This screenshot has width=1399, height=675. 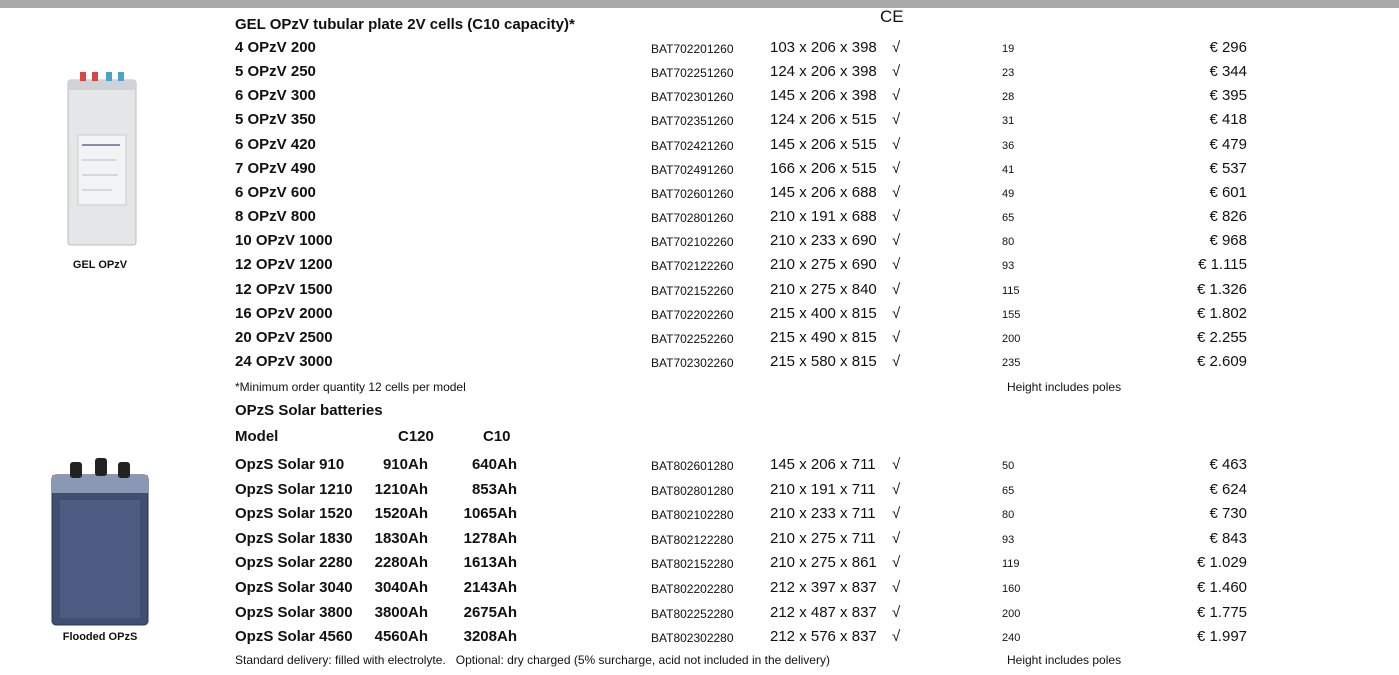 I want to click on model: 10 OPzV 1000, so click(x=284, y=241).